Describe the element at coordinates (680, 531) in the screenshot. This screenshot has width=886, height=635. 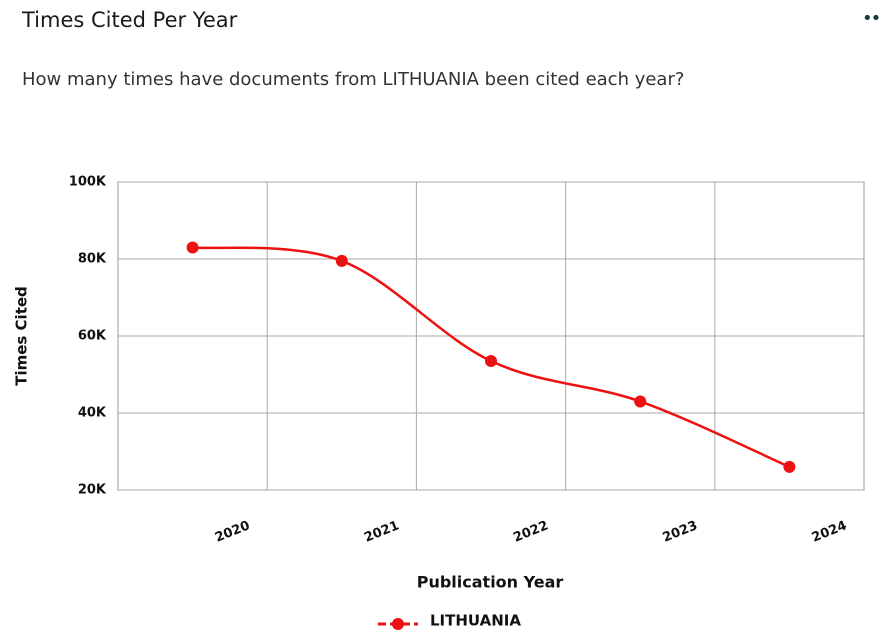
I see `x-tick-label: 2023` at that location.